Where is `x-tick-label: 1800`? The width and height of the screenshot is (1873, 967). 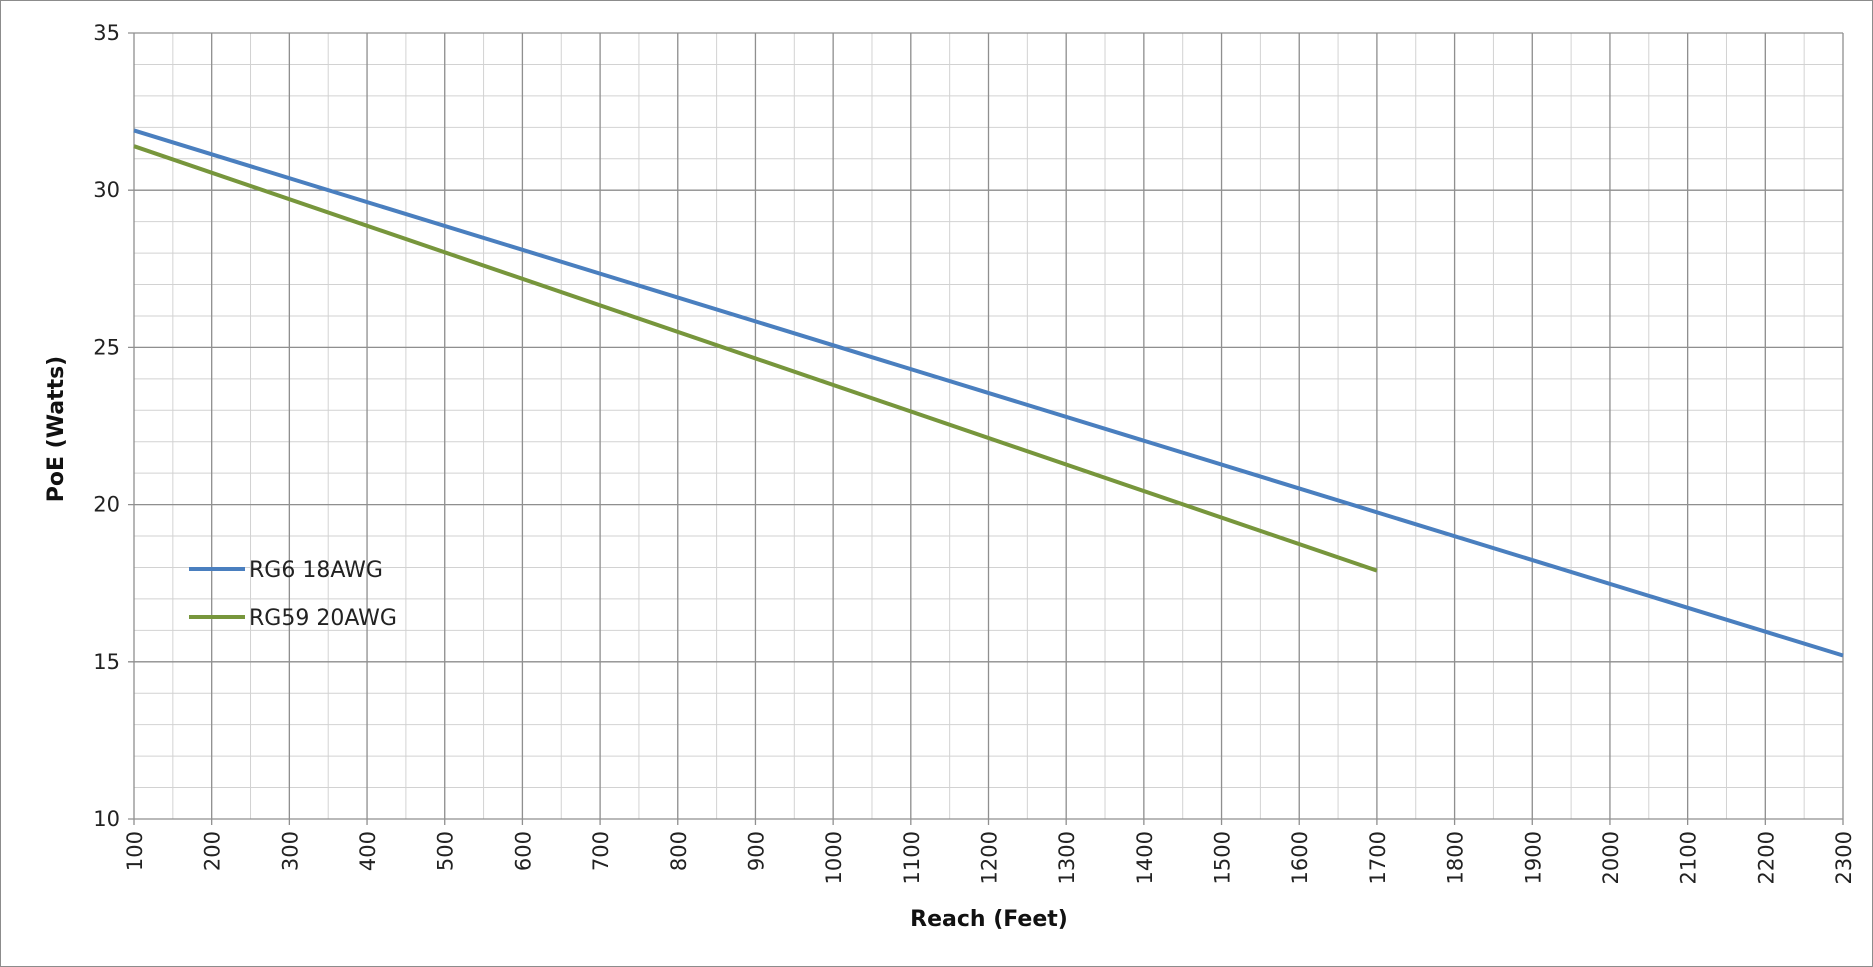
x-tick-label: 1800 is located at coordinates (1456, 857).